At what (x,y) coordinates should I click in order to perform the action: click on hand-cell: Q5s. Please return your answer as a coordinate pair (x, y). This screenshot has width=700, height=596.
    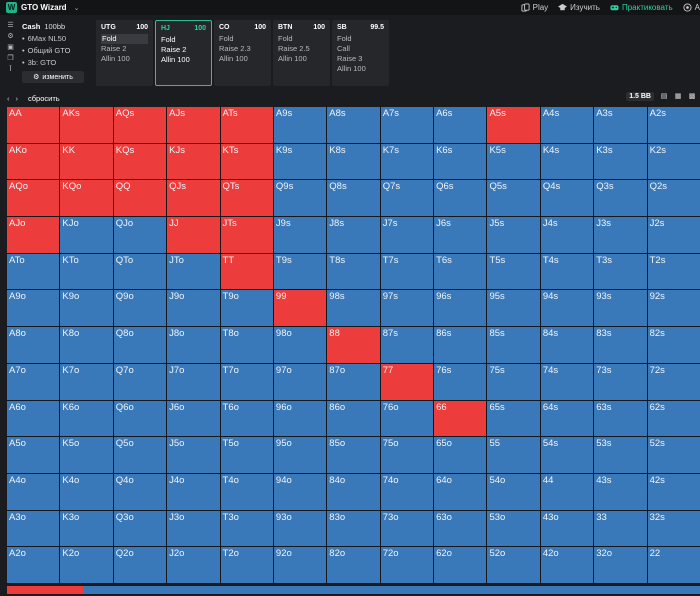
    Looking at the image, I should click on (513, 198).